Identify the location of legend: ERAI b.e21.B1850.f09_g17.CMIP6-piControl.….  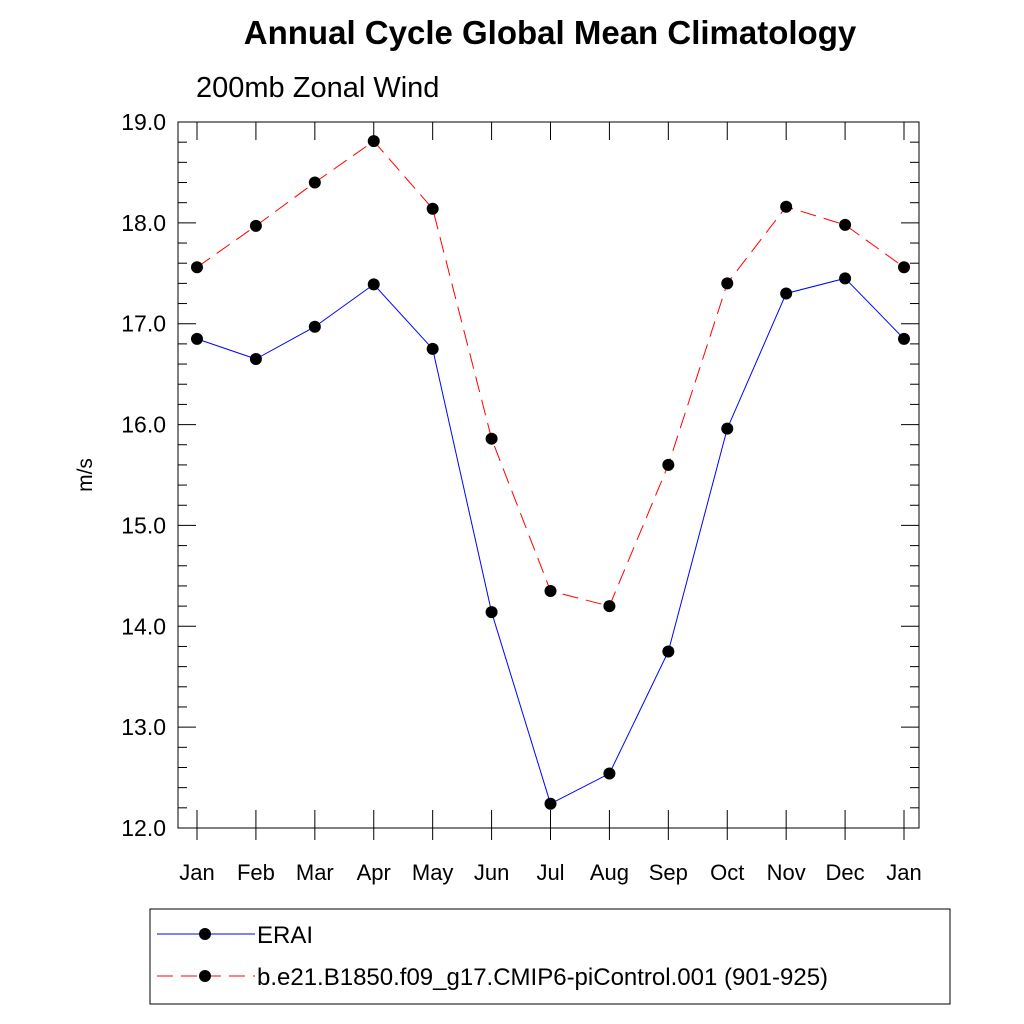
(550, 956).